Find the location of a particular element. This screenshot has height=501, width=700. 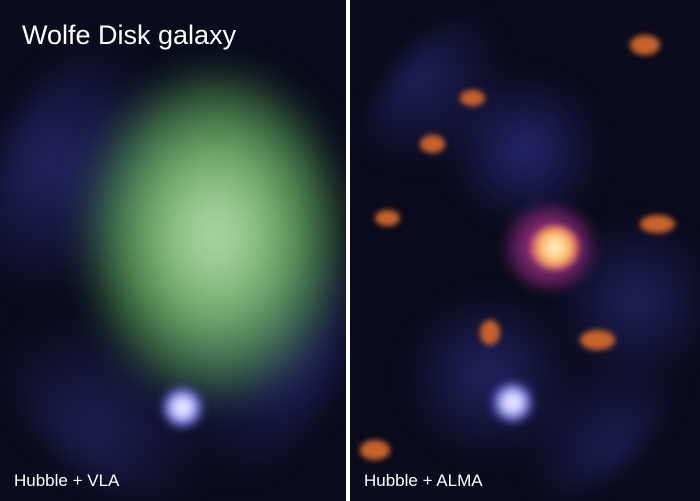

panel-caption: Hubble + VLA is located at coordinates (67, 480).